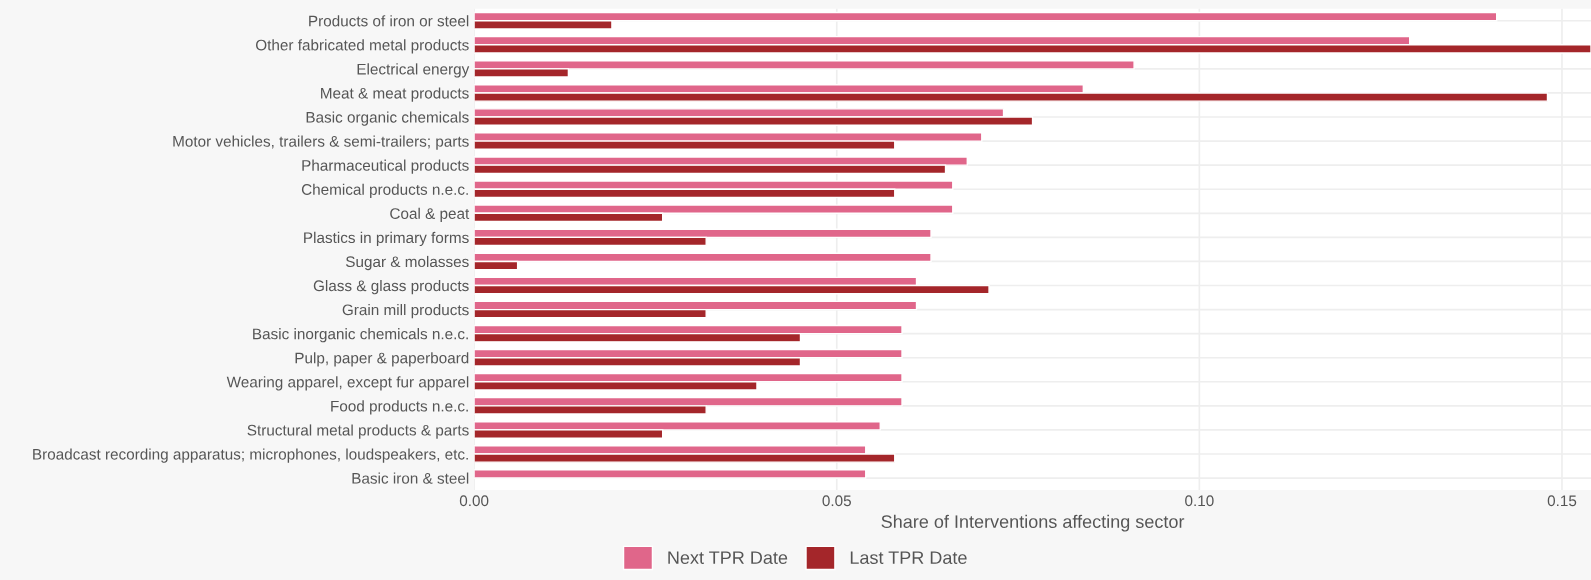 The height and width of the screenshot is (580, 1591). What do you see at coordinates (362, 46) in the screenshot?
I see `y-tick-label: Other fabricated metal products` at bounding box center [362, 46].